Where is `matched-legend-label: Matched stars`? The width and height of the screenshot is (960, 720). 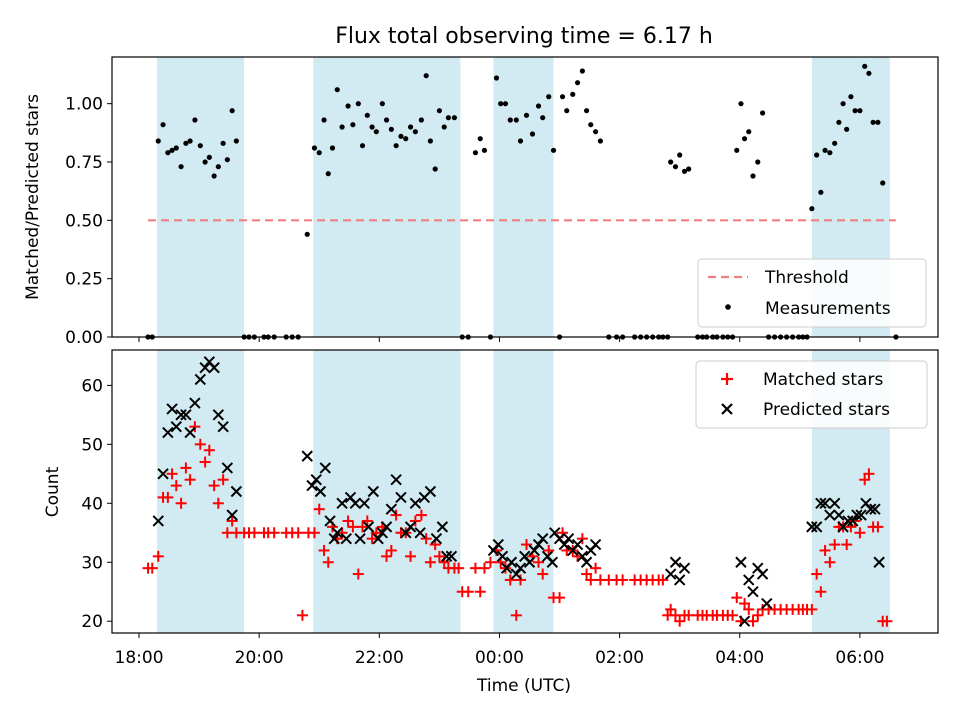
matched-legend-label: Matched stars is located at coordinates (823, 380).